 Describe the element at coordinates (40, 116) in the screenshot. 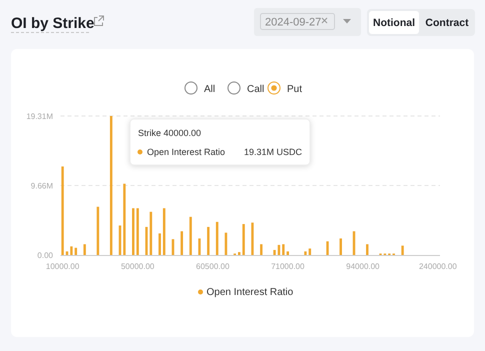

I see `y-tick-label: 19.31M` at that location.